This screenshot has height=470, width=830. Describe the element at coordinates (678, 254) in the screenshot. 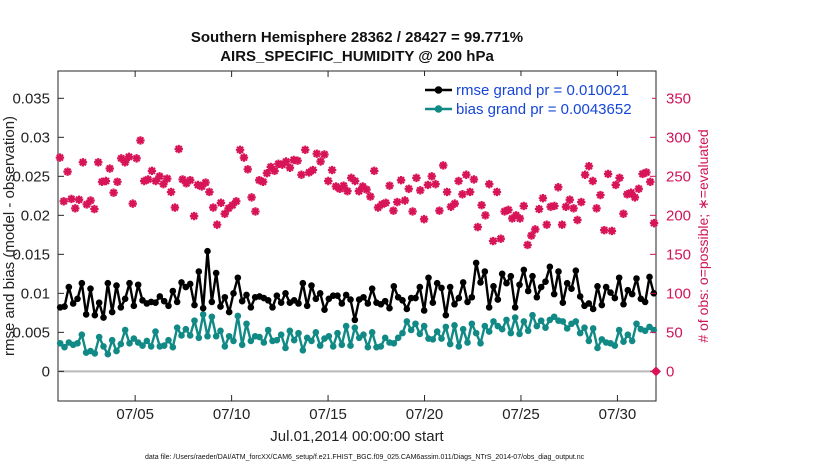

I see `y-right-tick-label: 150` at that location.